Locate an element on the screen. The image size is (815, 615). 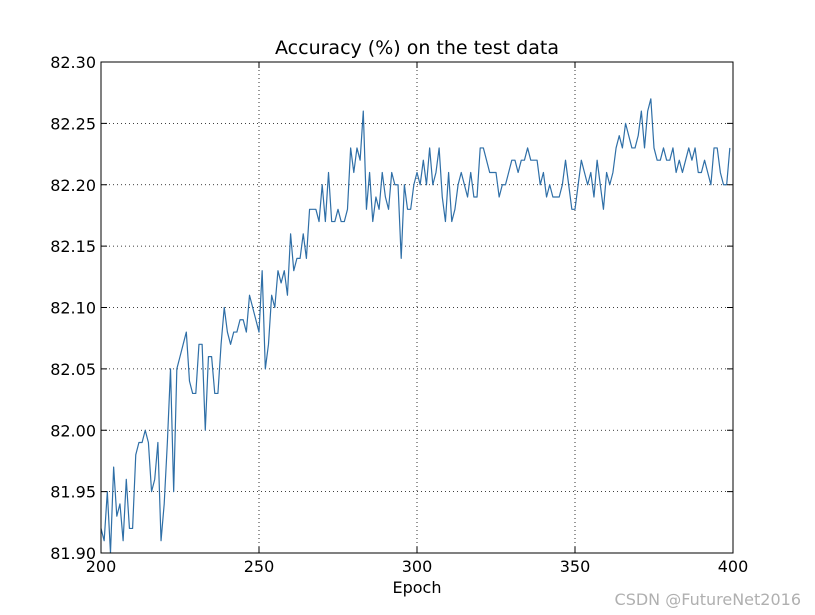
y-tick-label: 82.20 is located at coordinates (73, 185).